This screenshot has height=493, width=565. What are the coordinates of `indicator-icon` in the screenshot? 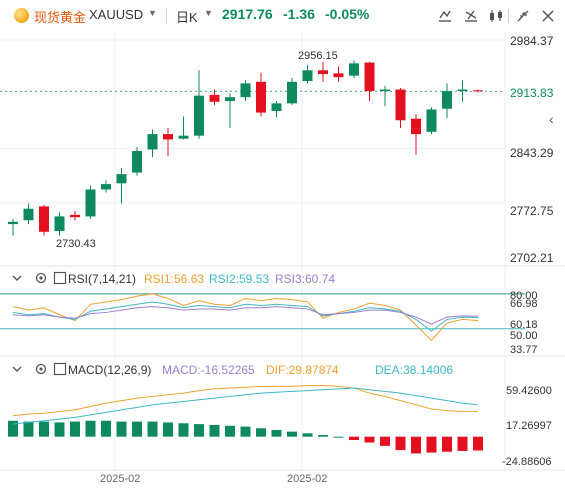 It's located at (471, 16).